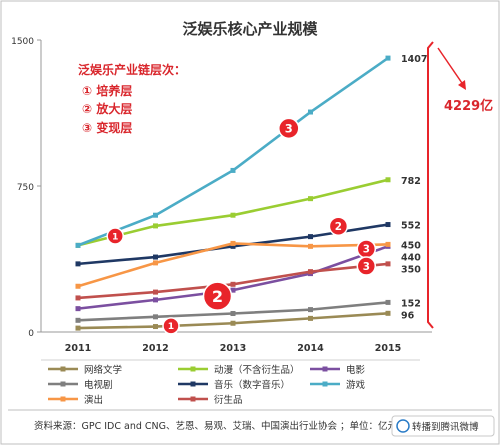  Describe the element at coordinates (250, 29) in the screenshot. I see `chart-title: 泛娱乐核心产业规模` at that location.